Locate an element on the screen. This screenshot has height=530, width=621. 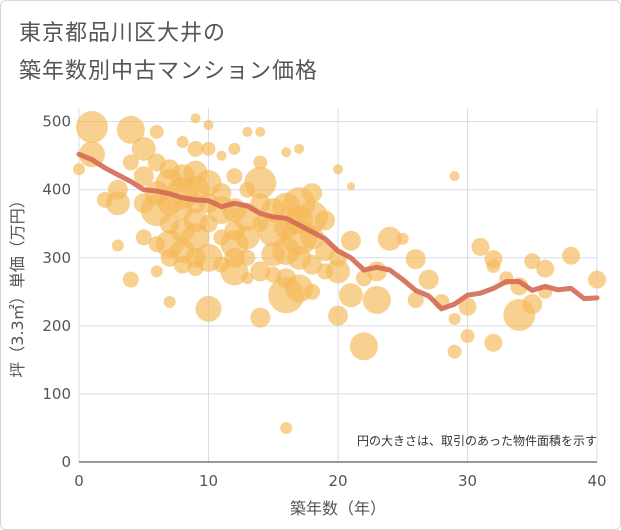
chart-title-line1: 東京都品川区大井の is located at coordinates (123, 33).